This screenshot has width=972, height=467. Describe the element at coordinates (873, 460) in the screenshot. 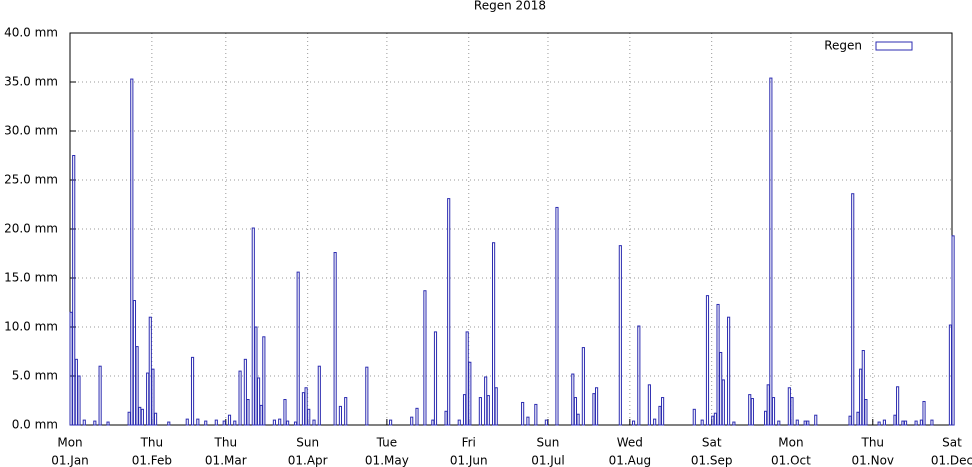

I see `x-tick-date: 01.Nov` at that location.